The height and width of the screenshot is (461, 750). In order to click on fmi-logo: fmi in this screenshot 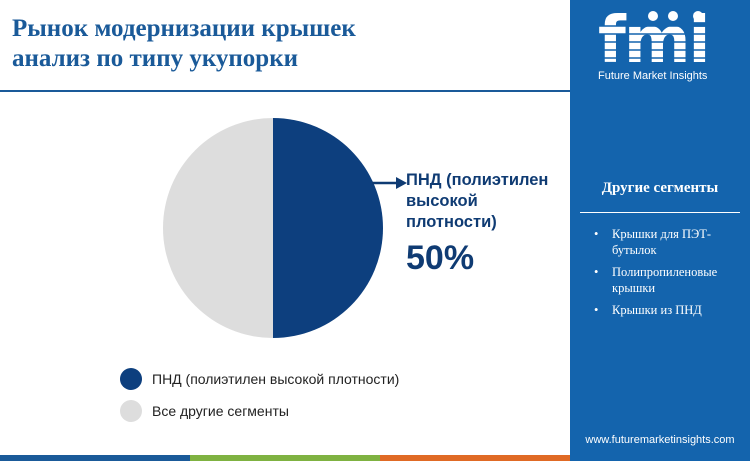, I will do `click(662, 38)`.